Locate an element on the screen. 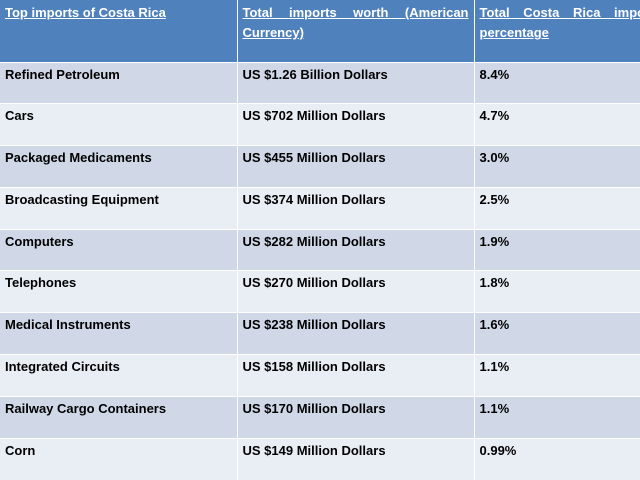  cell-import-percentage: 8.4% is located at coordinates (557, 82).